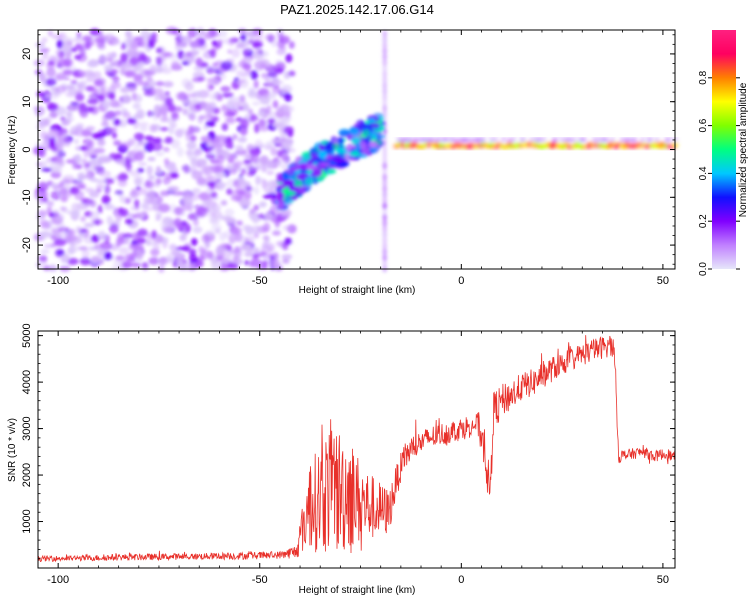 This screenshot has width=750, height=600. I want to click on y-tick-label: 3000, so click(27, 428).